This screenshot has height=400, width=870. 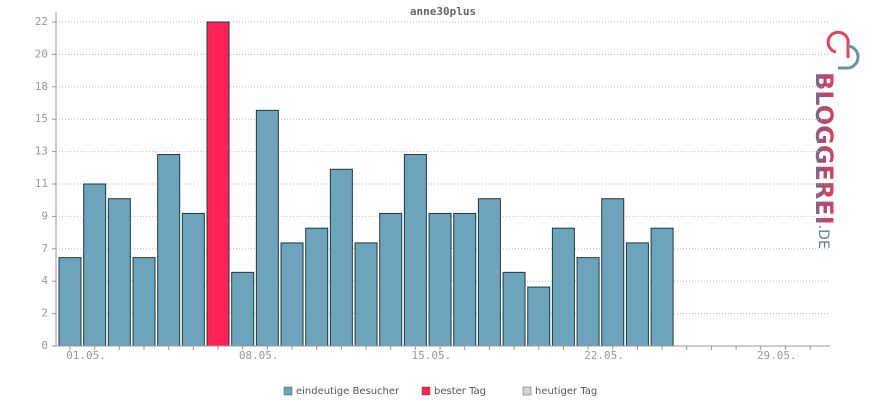 What do you see at coordinates (44, 345) in the screenshot?
I see `y-tick-label: 0` at bounding box center [44, 345].